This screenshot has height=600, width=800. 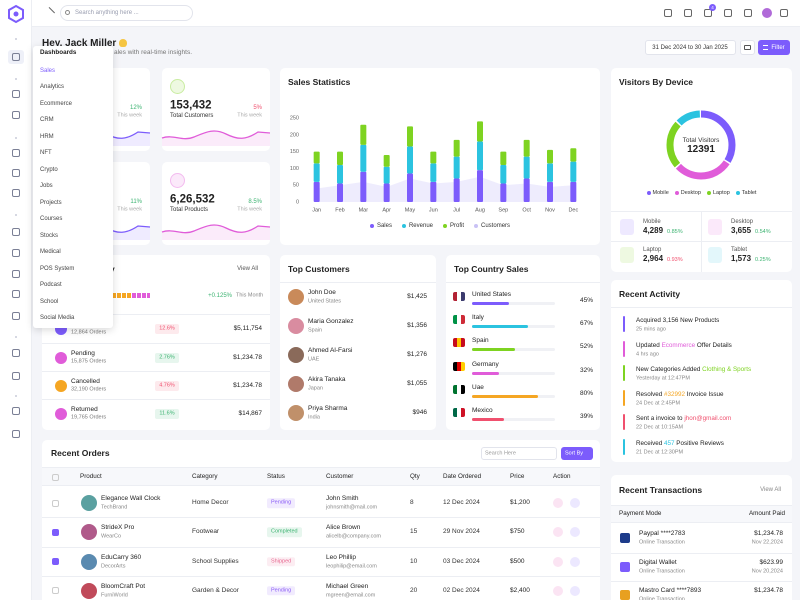 I want to click on payment-type: Online Transaction, so click(x=662, y=570).